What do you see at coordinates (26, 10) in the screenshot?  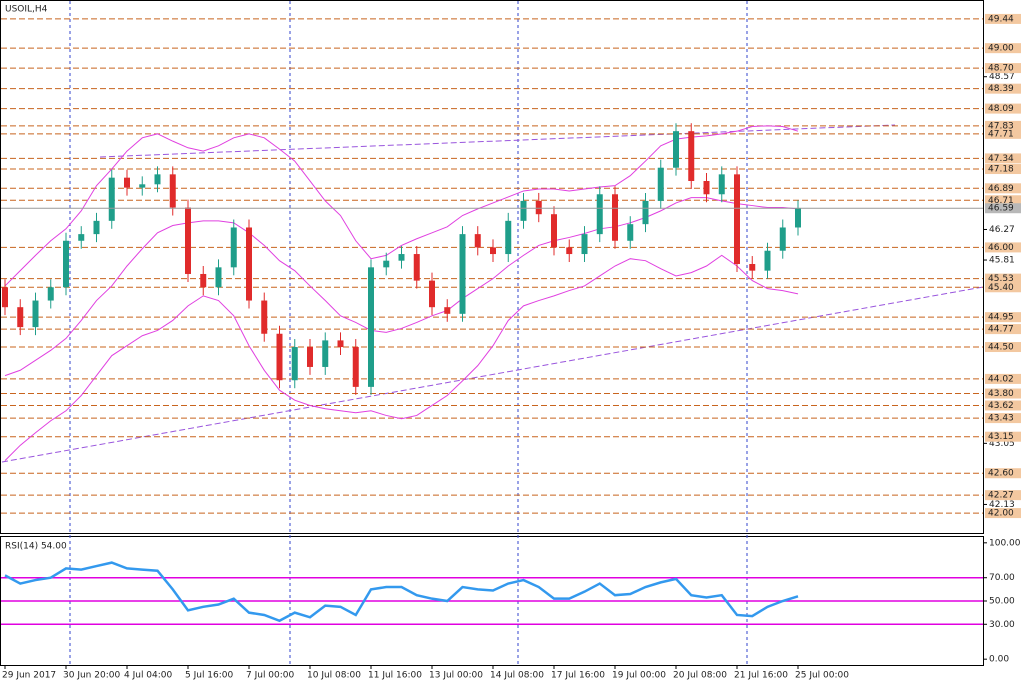 I see `chart-title: USOIL,H4` at bounding box center [26, 10].